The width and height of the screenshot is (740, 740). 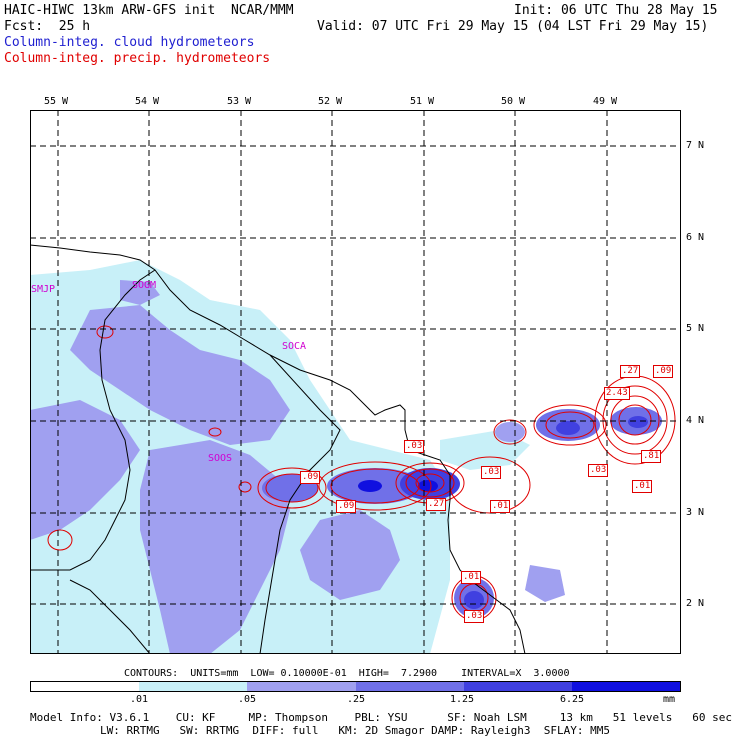 I want to click on station-label: SOGM, so click(x=144, y=285).